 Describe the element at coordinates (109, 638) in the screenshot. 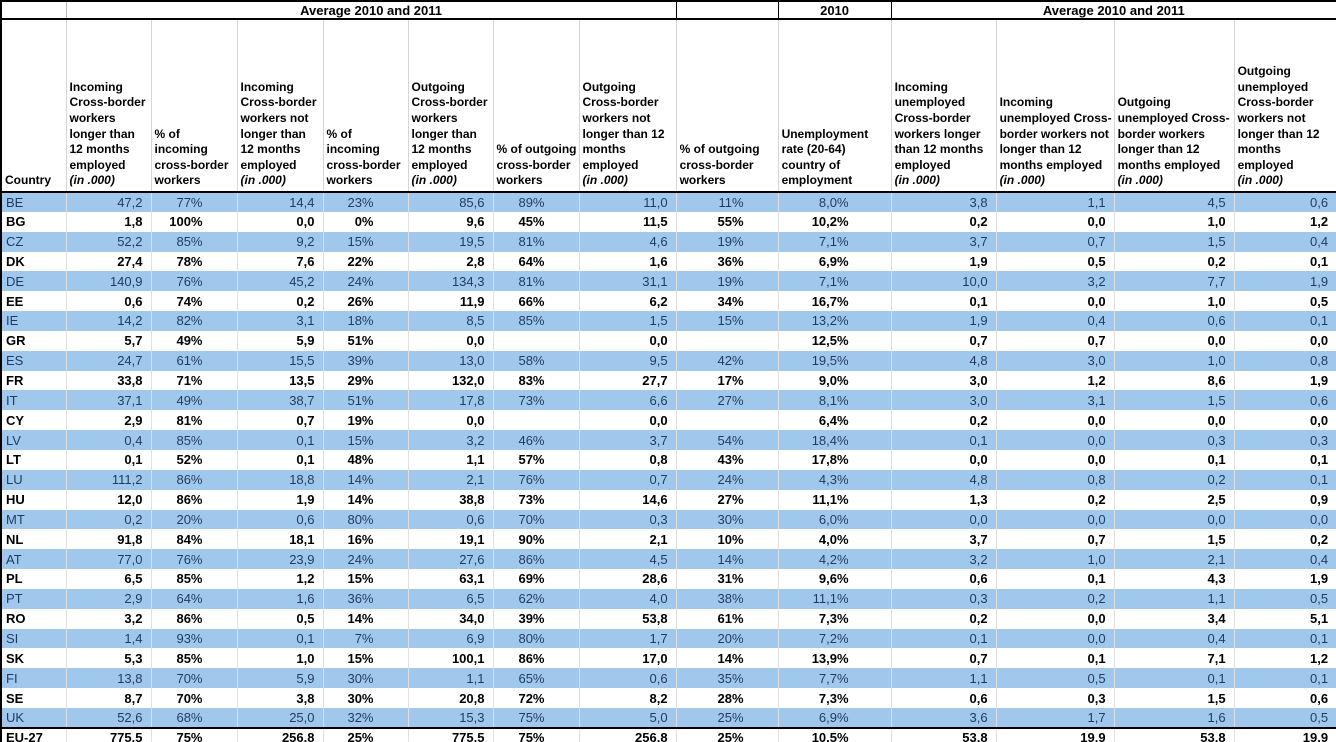

I see `value-cell: 1,4` at that location.